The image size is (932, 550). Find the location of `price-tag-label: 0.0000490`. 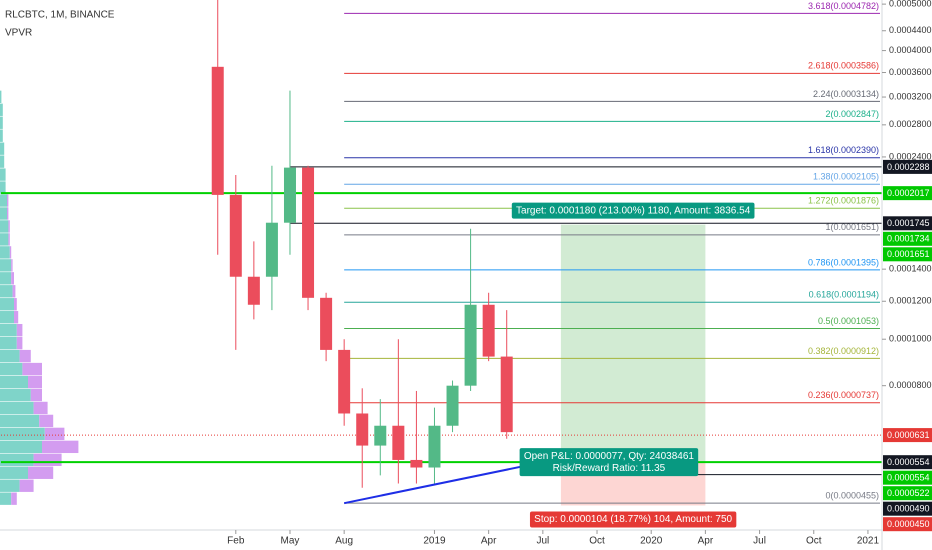

price-tag-label: 0.0000490 is located at coordinates (908, 509).